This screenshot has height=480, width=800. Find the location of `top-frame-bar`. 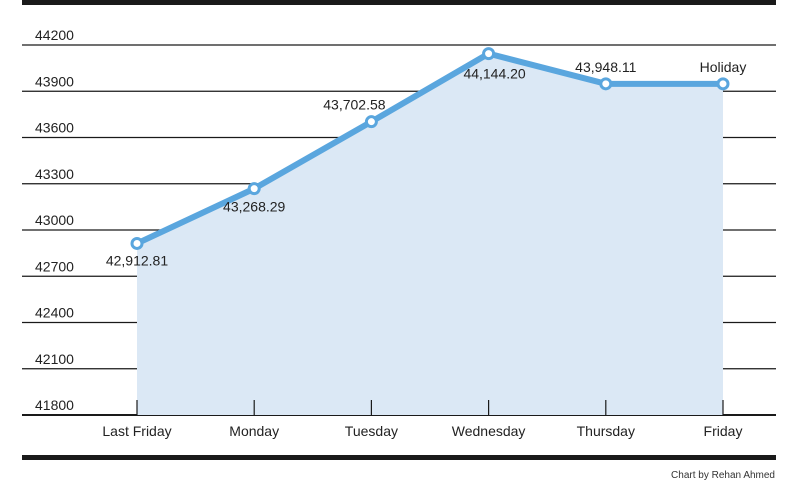

top-frame-bar is located at coordinates (399, 2).